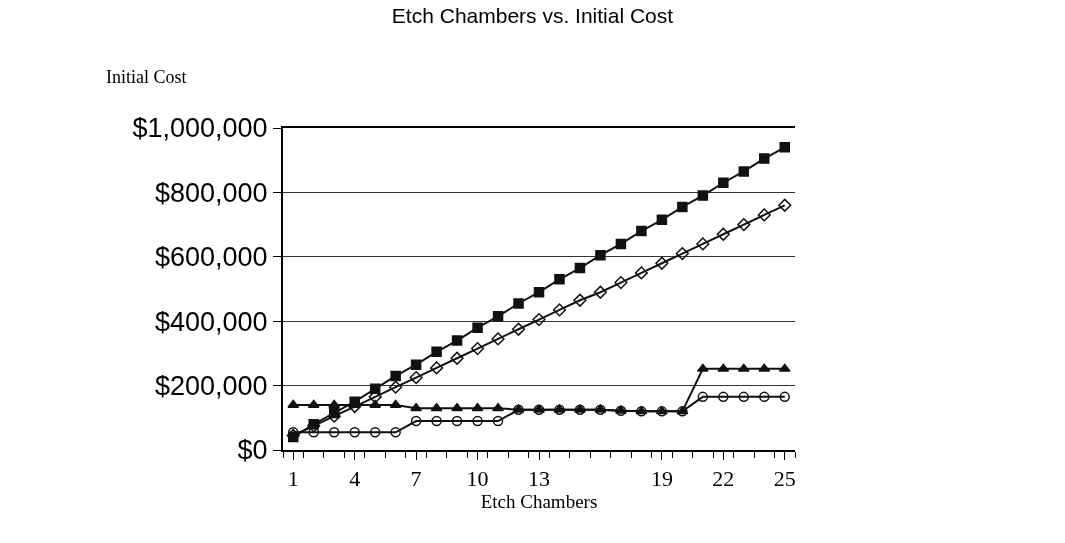 This screenshot has width=1065, height=543. I want to click on x-tick-label: 1, so click(293, 479).